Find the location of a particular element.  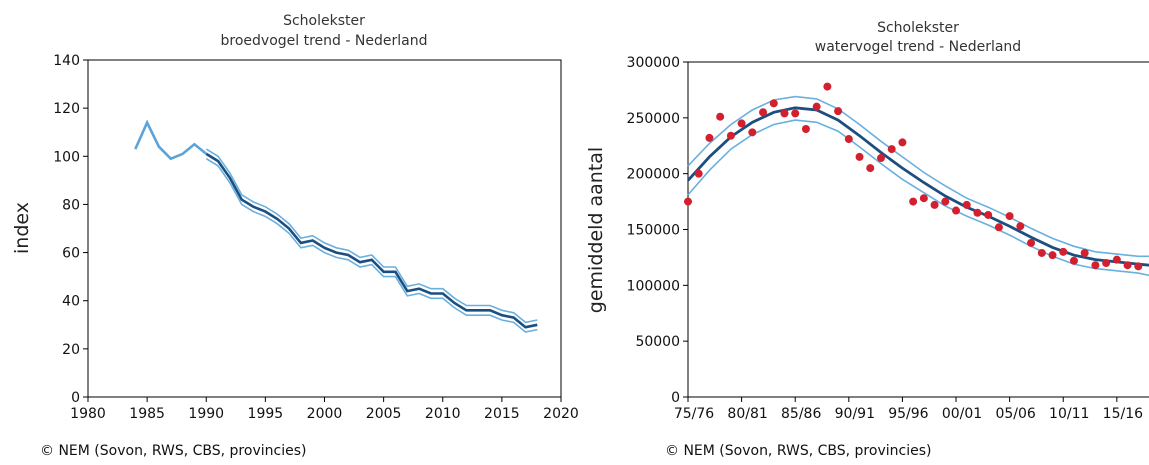

y-tick-label: 50000 is located at coordinates (657, 342).